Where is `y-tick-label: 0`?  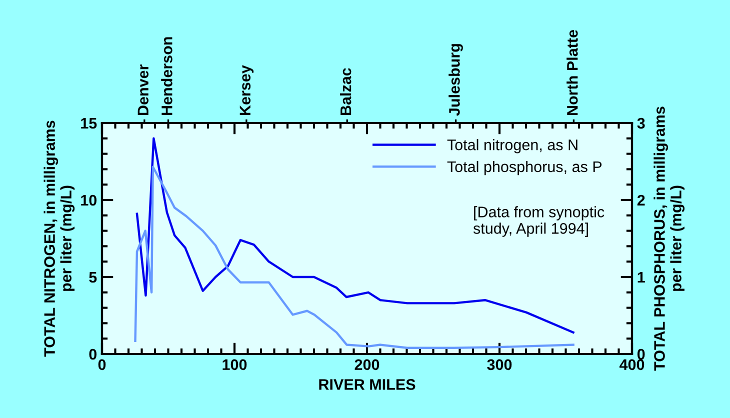
y-tick-label: 0 is located at coordinates (93, 354).